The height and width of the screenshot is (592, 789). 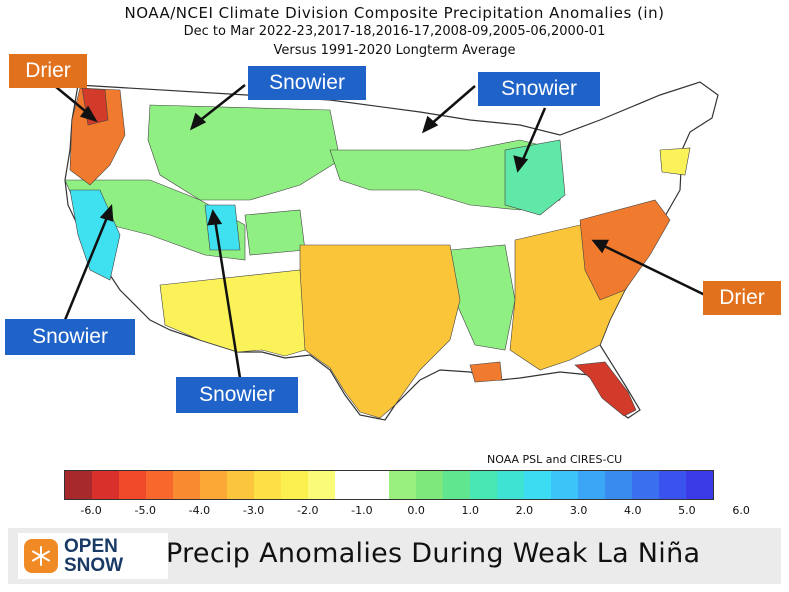 I want to click on drier-nw-callout: Drier, so click(x=48, y=71).